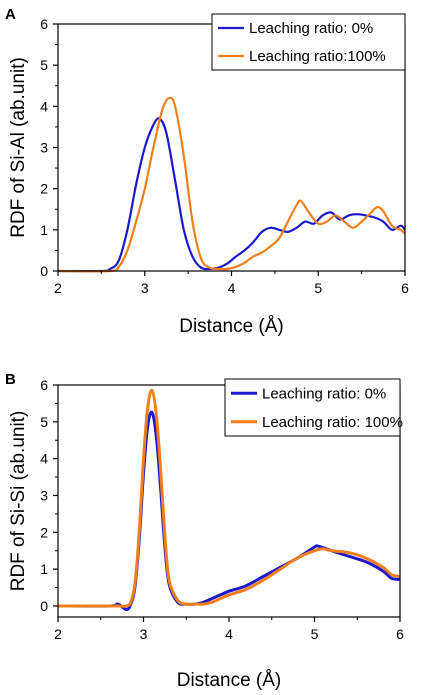  What do you see at coordinates (10, 379) in the screenshot?
I see `panel-letter: B` at bounding box center [10, 379].